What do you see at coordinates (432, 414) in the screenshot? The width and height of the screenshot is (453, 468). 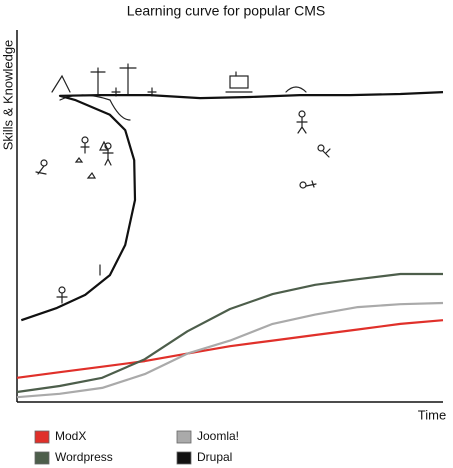 I see `x-axis-label: Time` at bounding box center [432, 414].